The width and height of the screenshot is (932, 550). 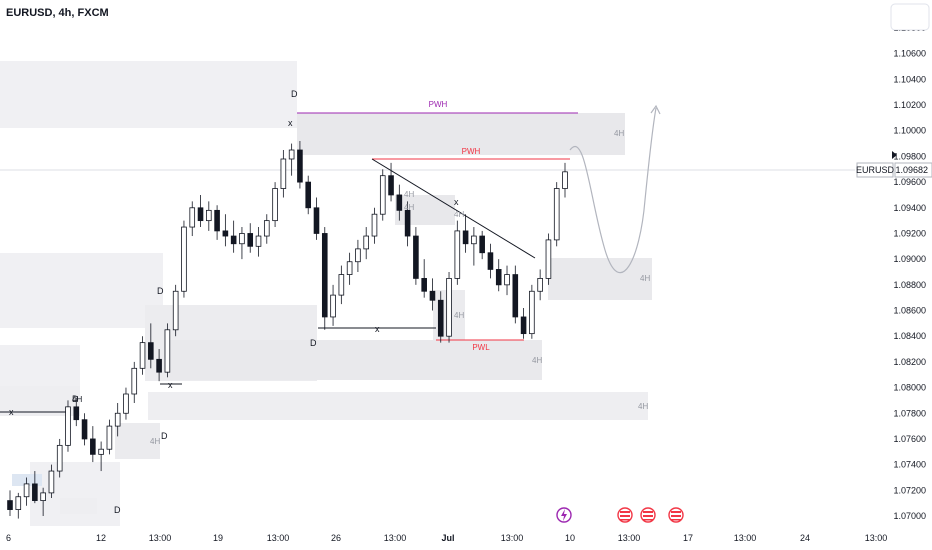 What do you see at coordinates (909, 413) in the screenshot?
I see `y-tick-label: 1.07800` at bounding box center [909, 413].